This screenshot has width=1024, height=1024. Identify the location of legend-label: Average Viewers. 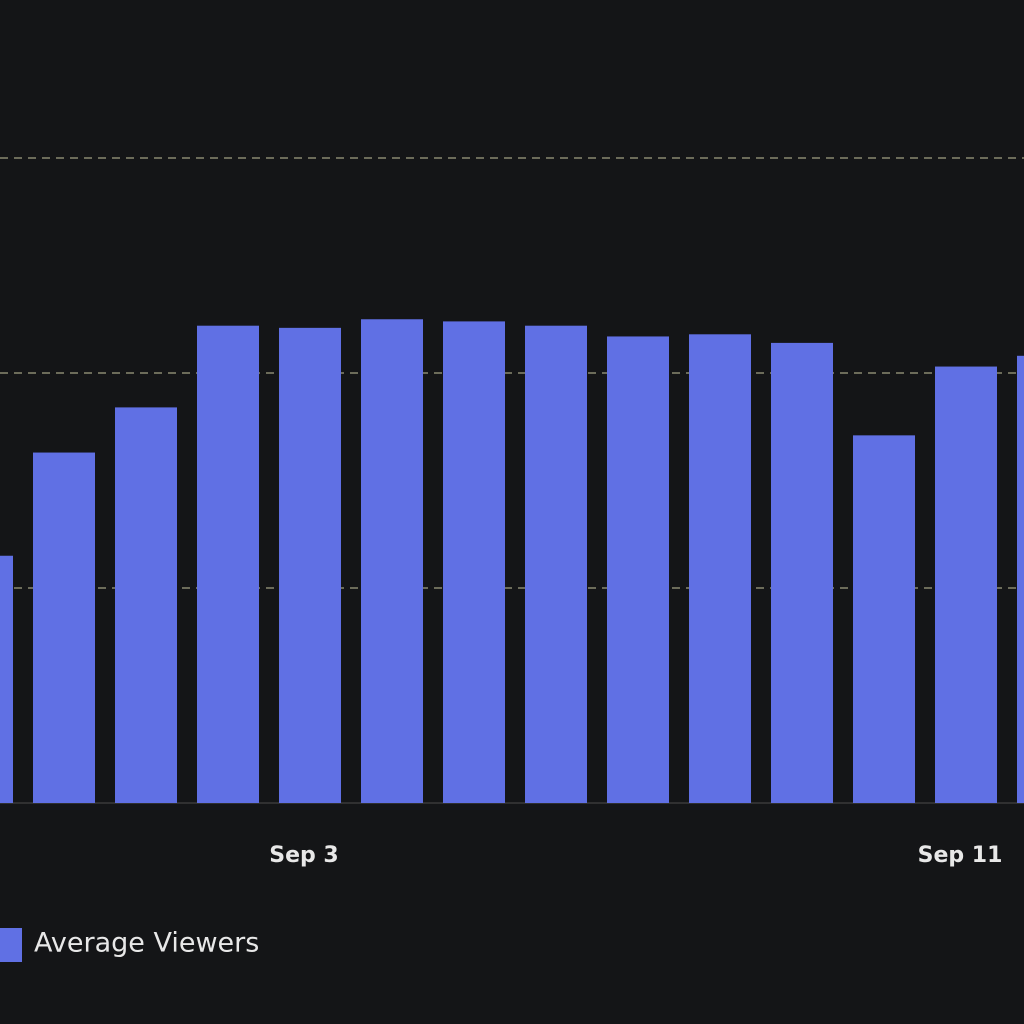
(146, 943).